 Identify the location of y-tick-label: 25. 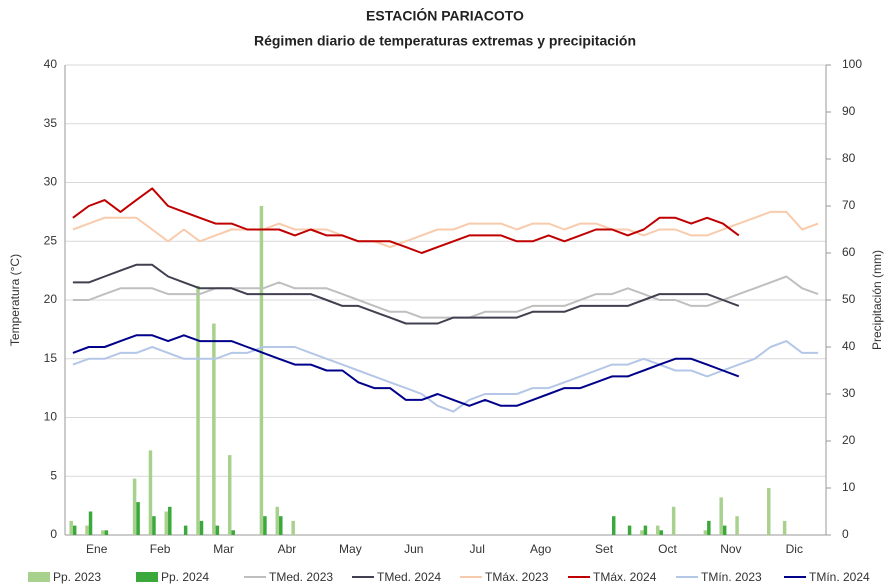
(51, 240).